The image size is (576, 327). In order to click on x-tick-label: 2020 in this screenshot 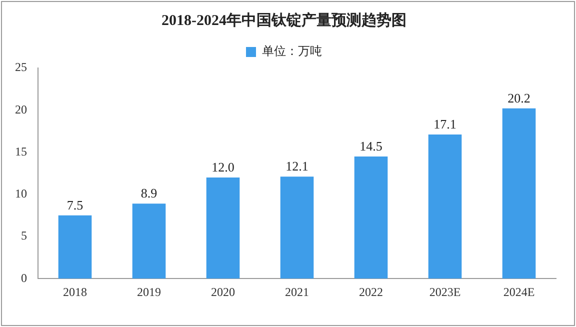, I will do `click(223, 291)`.